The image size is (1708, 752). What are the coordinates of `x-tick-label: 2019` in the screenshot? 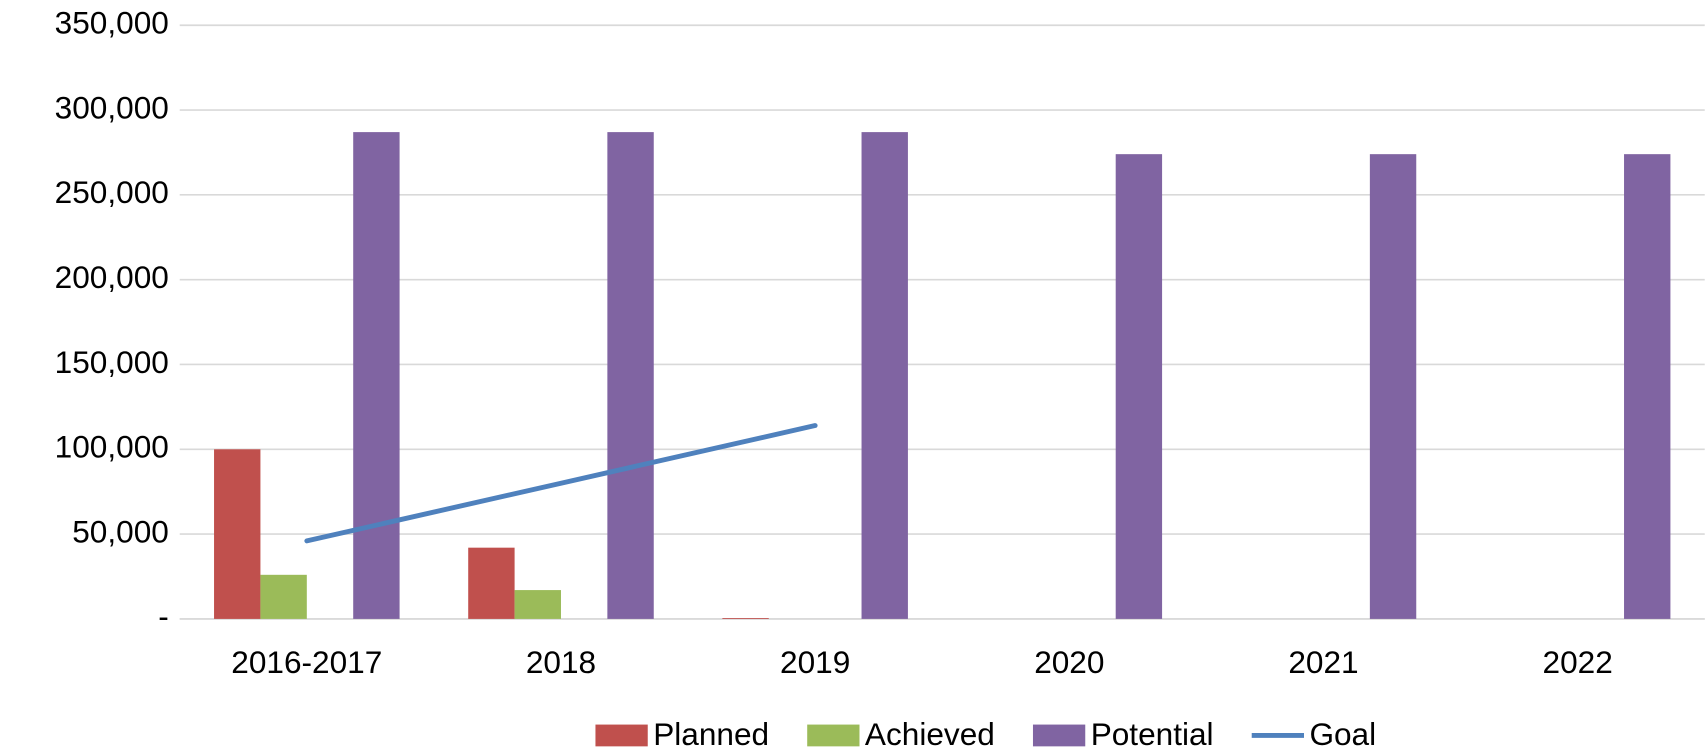 It's located at (815, 662).